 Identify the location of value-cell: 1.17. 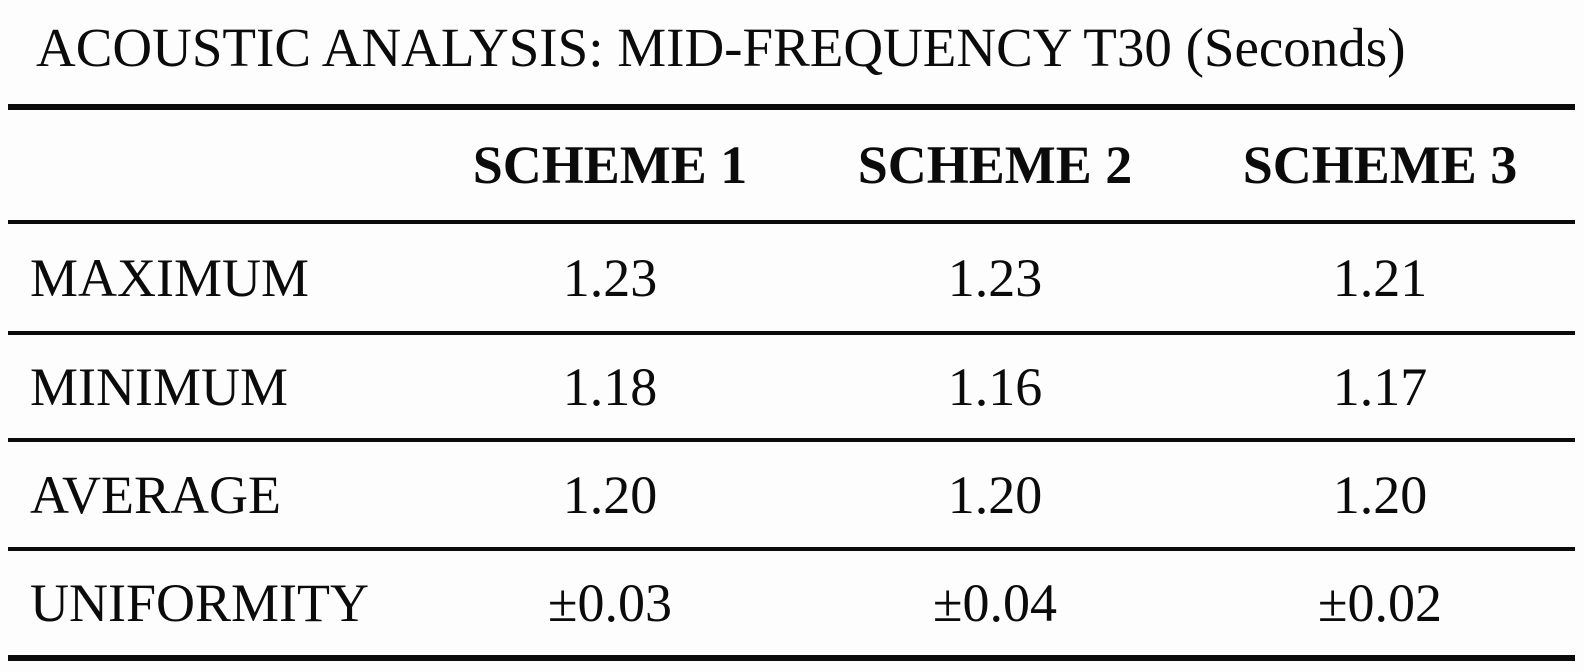
(1380, 386).